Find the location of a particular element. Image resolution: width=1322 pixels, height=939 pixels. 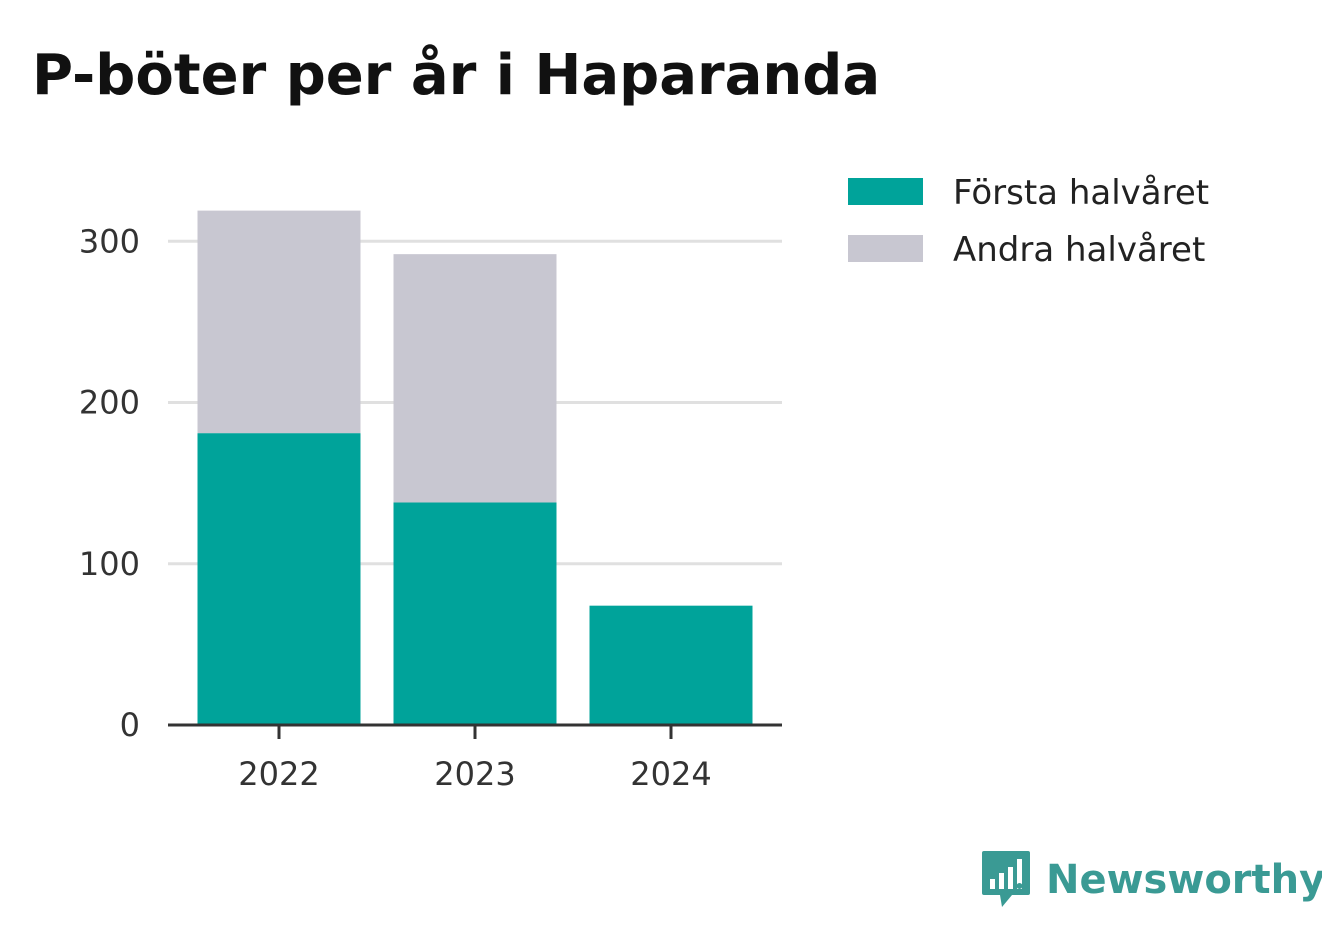

newsworthy-logo-icon is located at coordinates (1006, 879).